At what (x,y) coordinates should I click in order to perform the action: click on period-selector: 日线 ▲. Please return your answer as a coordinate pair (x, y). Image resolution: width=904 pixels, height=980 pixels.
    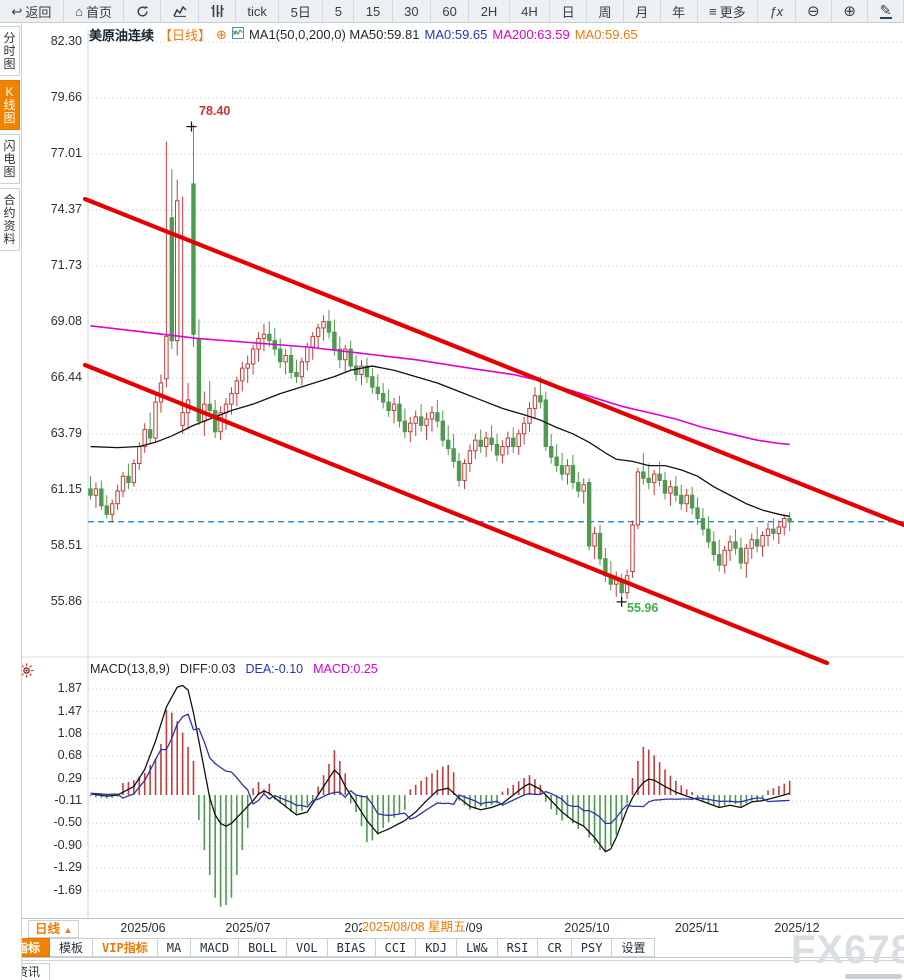
    Looking at the image, I should click on (54, 929).